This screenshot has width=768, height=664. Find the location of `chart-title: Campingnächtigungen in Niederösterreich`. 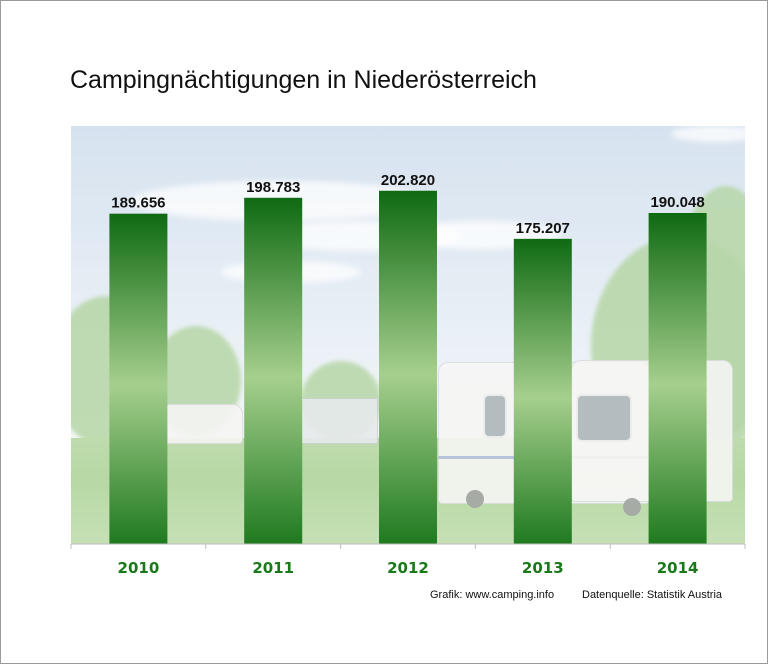

chart-title: Campingnächtigungen in Niederösterreich is located at coordinates (303, 80).